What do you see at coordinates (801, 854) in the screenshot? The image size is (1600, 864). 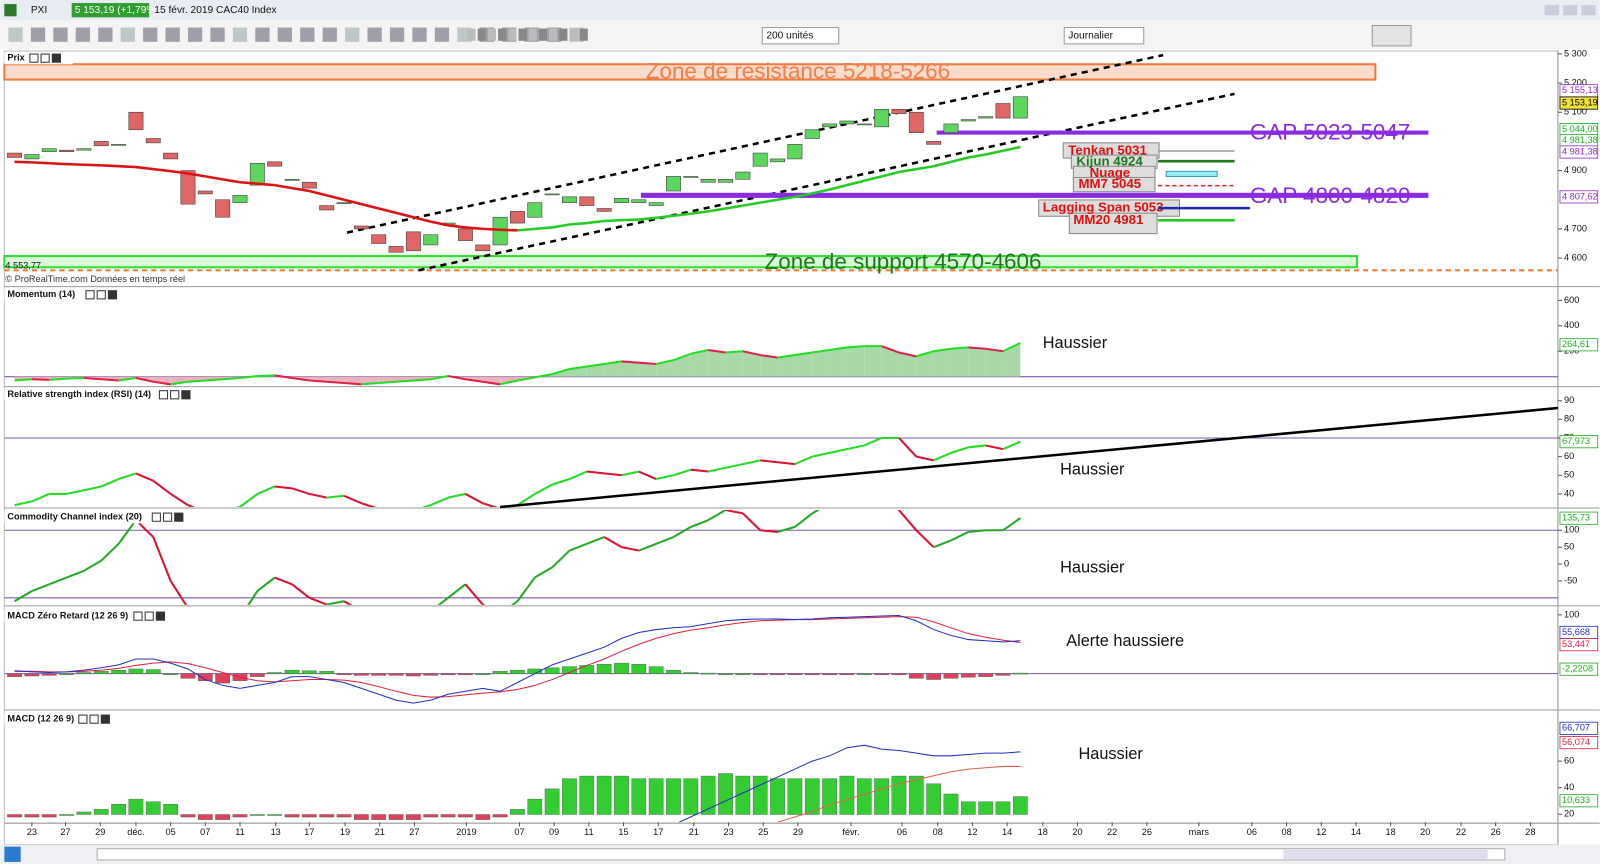 I see `scrollbar` at bounding box center [801, 854].